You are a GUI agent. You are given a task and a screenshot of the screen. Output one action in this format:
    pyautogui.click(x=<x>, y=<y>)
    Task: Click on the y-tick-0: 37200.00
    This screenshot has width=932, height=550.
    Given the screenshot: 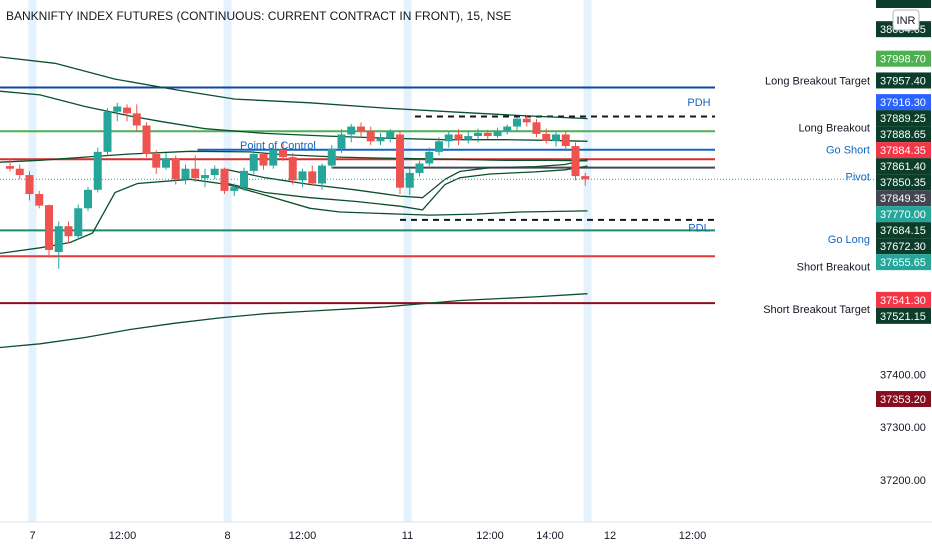 What is the action you would take?
    pyautogui.click(x=903, y=481)
    